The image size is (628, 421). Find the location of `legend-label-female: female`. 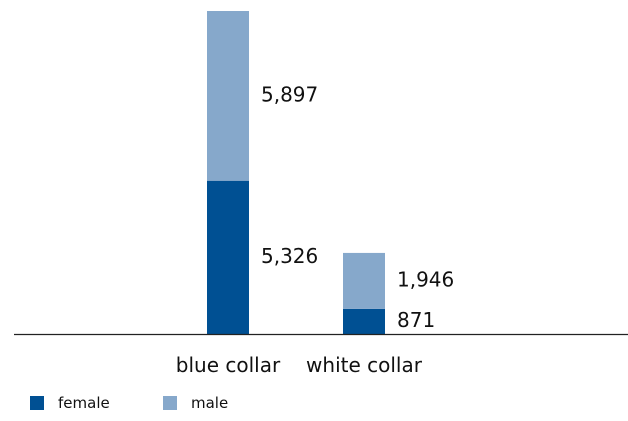

legend-label-female: female is located at coordinates (84, 403).